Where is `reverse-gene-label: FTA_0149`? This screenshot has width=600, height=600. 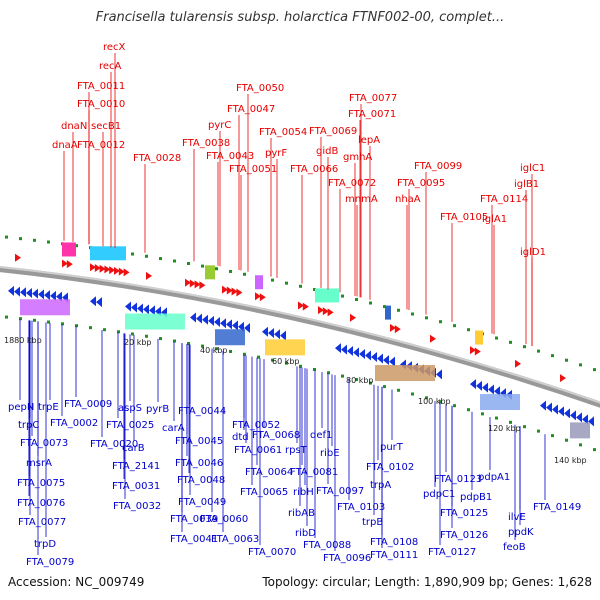 reverse-gene-label: FTA_0149 is located at coordinates (557, 507).